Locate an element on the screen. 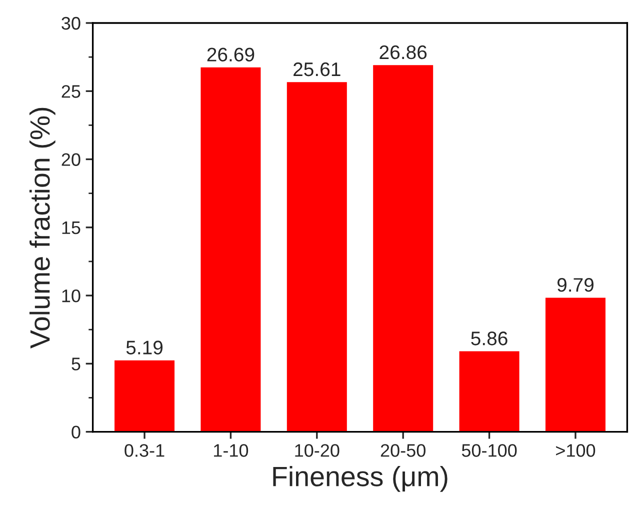  x-tick-label: 0.3-1 is located at coordinates (144, 450).